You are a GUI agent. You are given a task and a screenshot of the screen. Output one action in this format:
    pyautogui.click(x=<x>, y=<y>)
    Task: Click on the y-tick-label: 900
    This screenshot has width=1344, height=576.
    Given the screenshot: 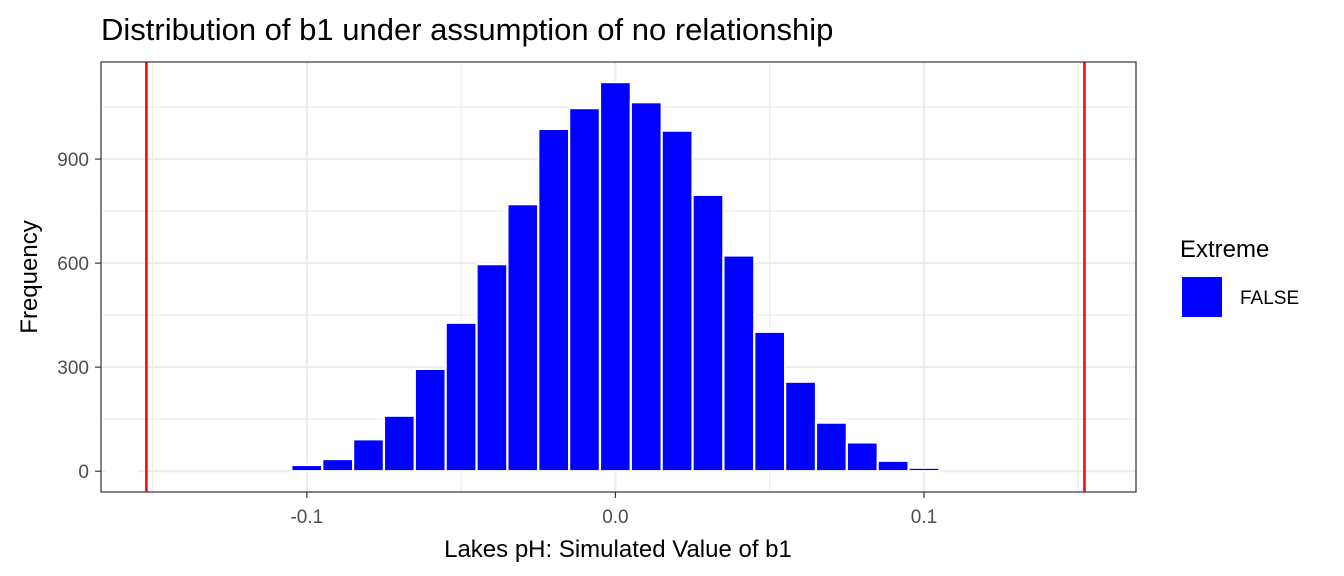 What is the action you would take?
    pyautogui.click(x=73, y=160)
    